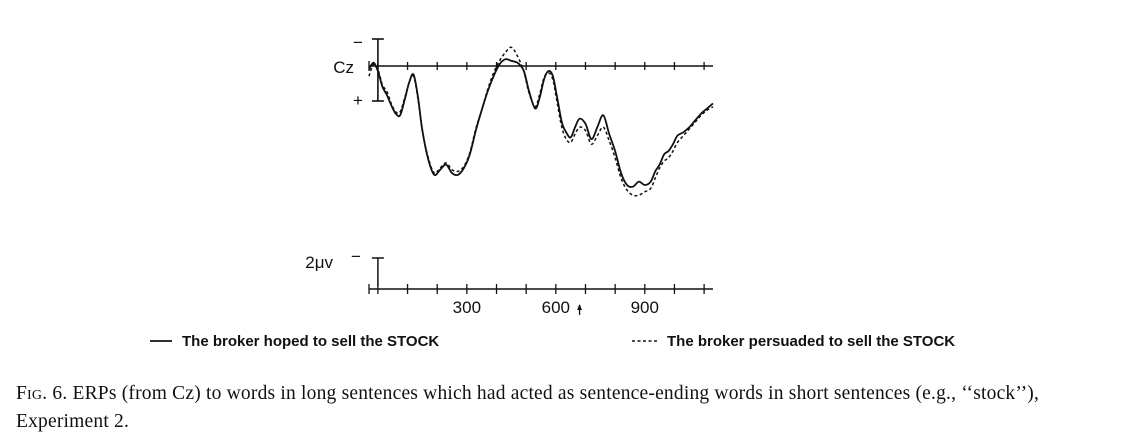 The image size is (1134, 444). I want to click on series-line-persuaded, so click(541, 121).